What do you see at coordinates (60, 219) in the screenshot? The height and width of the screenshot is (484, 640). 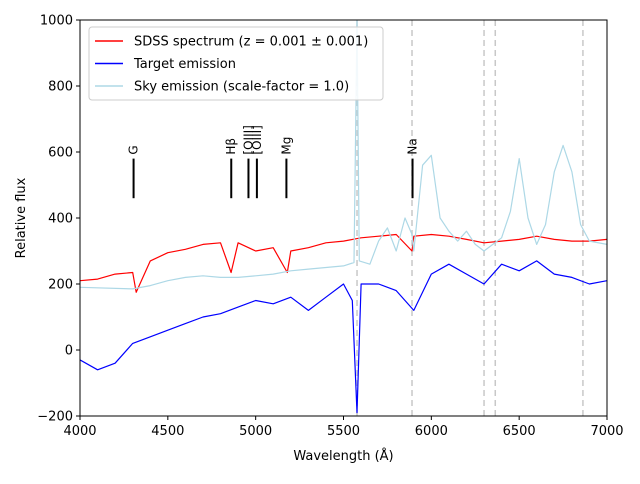 I see `y-tick-label: 400` at bounding box center [60, 219].